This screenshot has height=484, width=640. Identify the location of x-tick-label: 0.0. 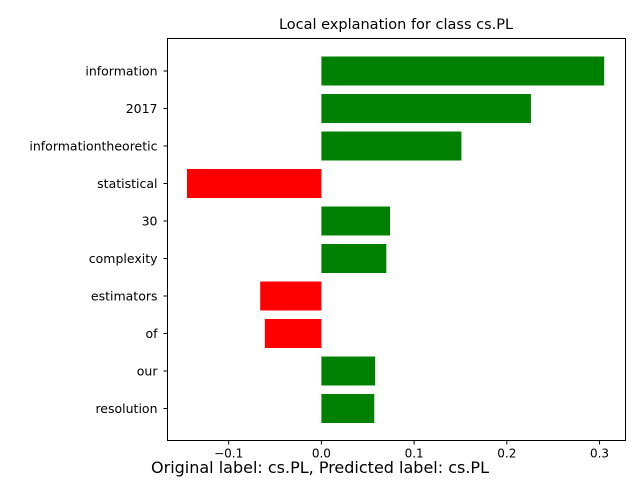
(321, 454).